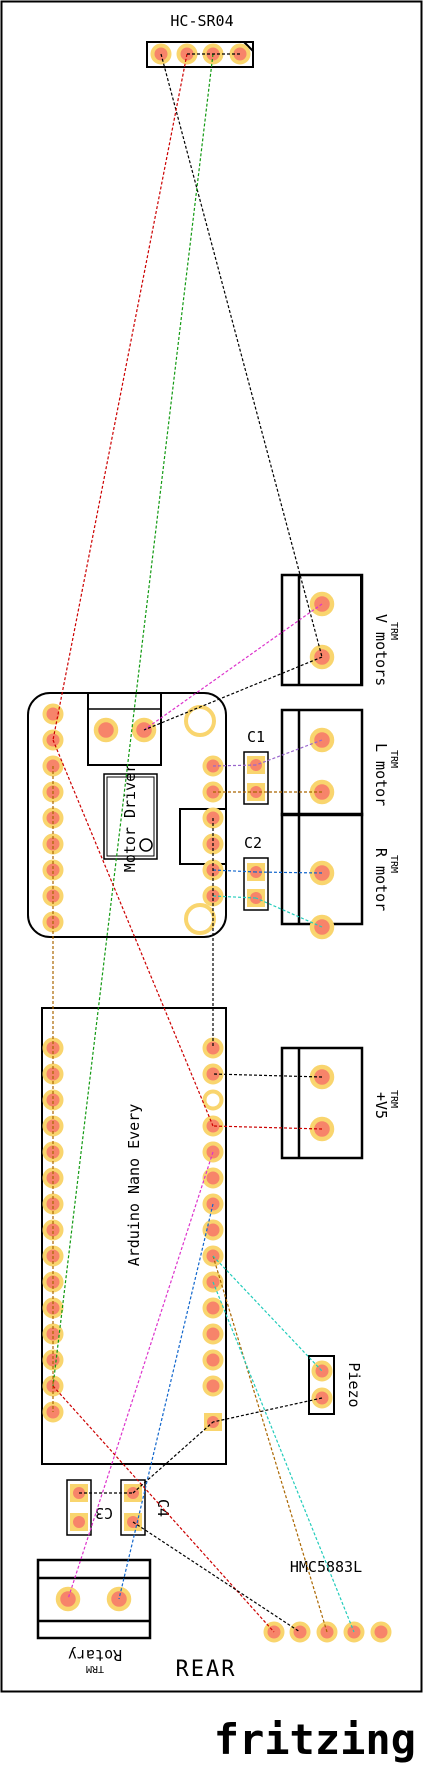 The image size is (423, 1767). I want to click on trm-rotary, so click(94, 1599).